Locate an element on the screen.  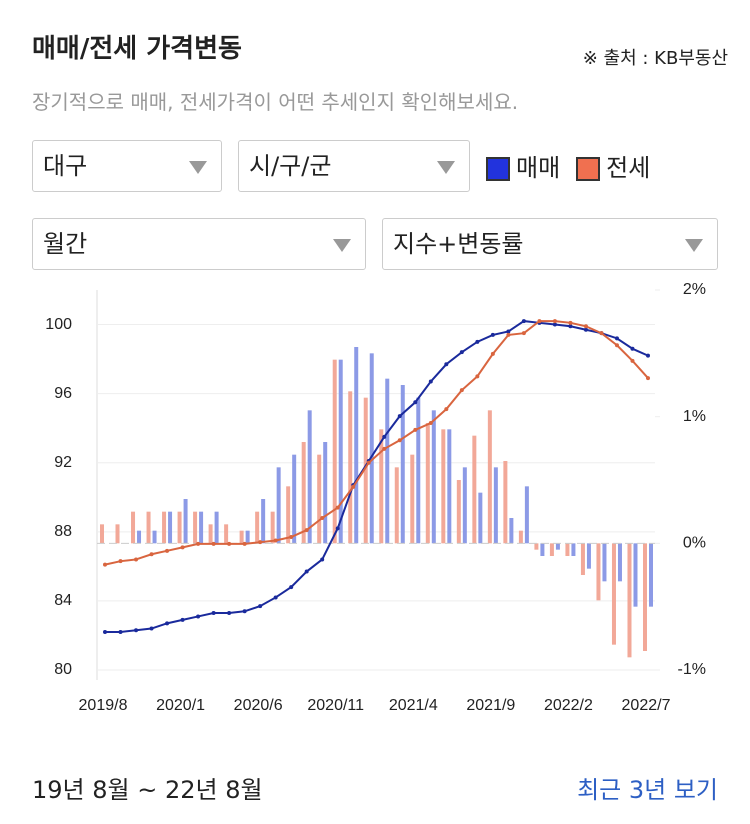
period-select: 월간 is located at coordinates (199, 244).